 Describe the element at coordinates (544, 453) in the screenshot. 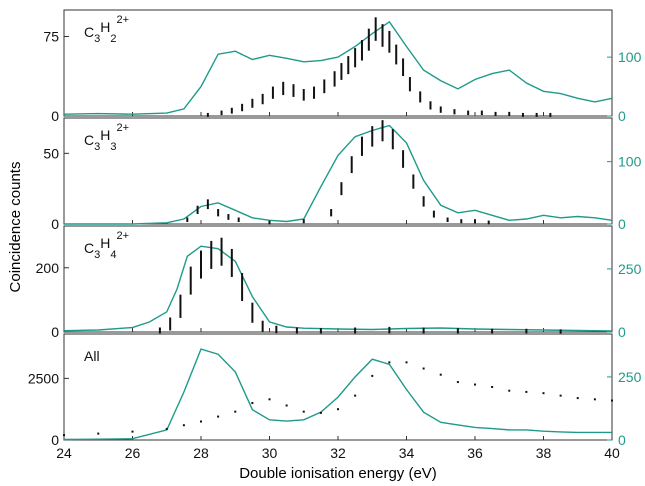

I see `x-tick-label: 38` at that location.